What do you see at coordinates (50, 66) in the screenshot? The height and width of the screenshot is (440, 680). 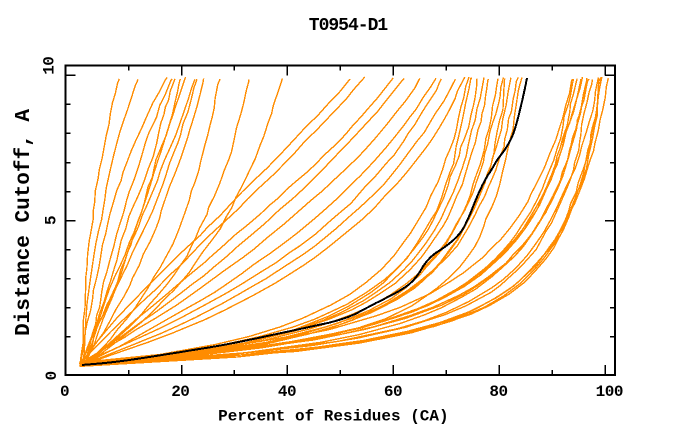 I see `svg-text: 10` at bounding box center [50, 66].